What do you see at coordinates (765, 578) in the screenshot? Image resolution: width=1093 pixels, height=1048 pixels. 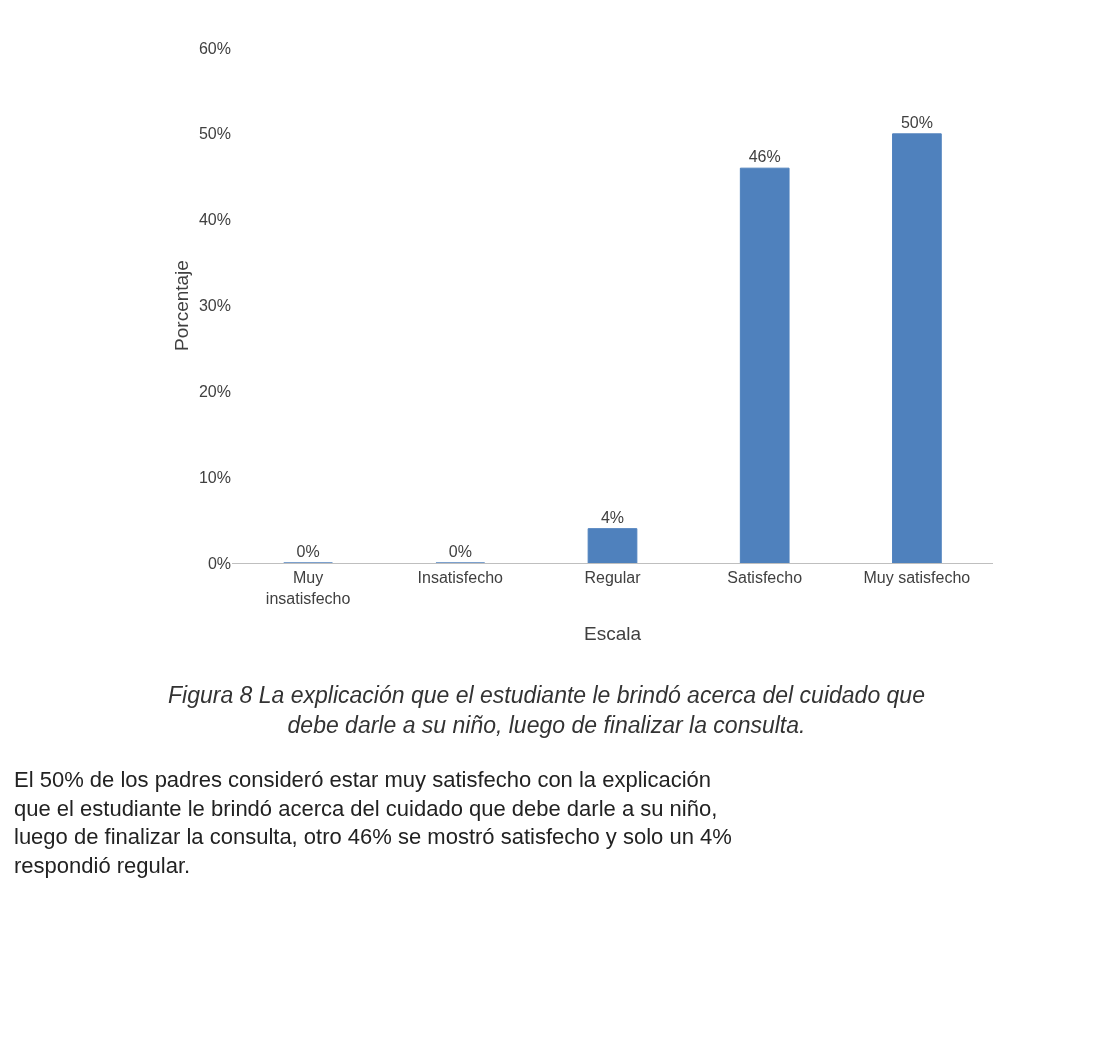 I see `x-tick-label: Satisfecho` at bounding box center [765, 578].